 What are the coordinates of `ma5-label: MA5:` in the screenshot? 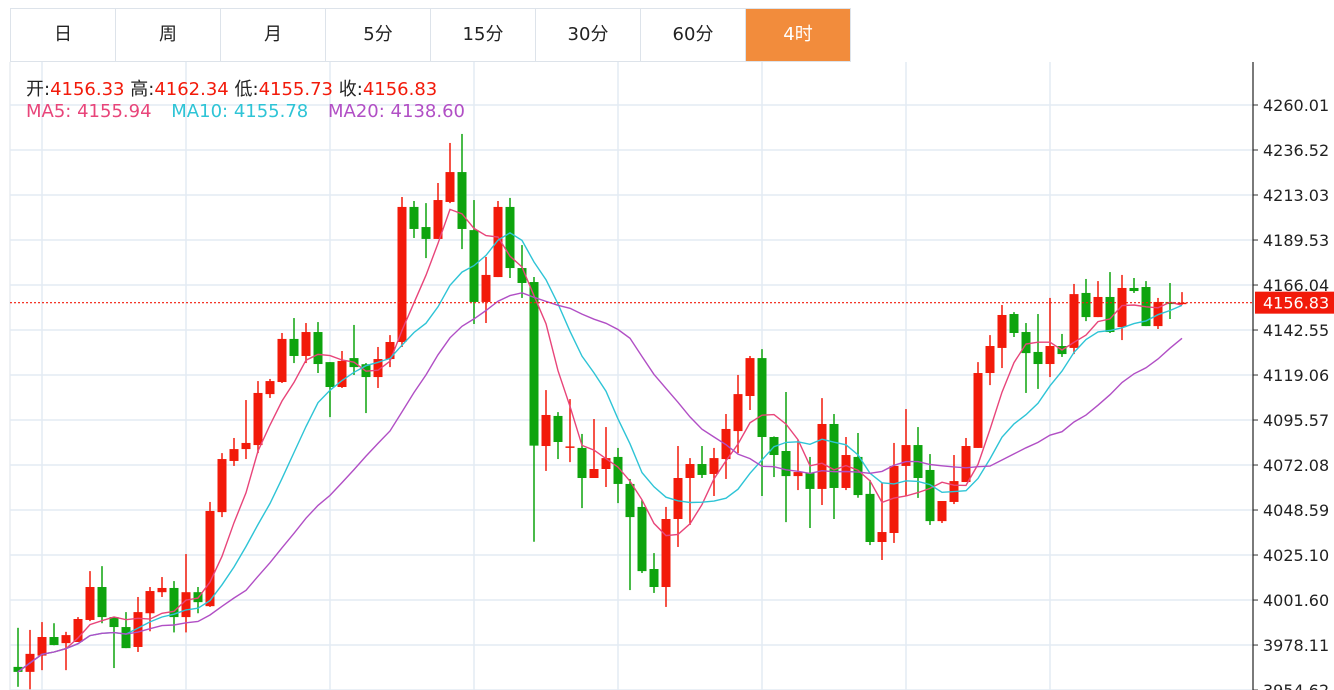 It's located at (49, 111).